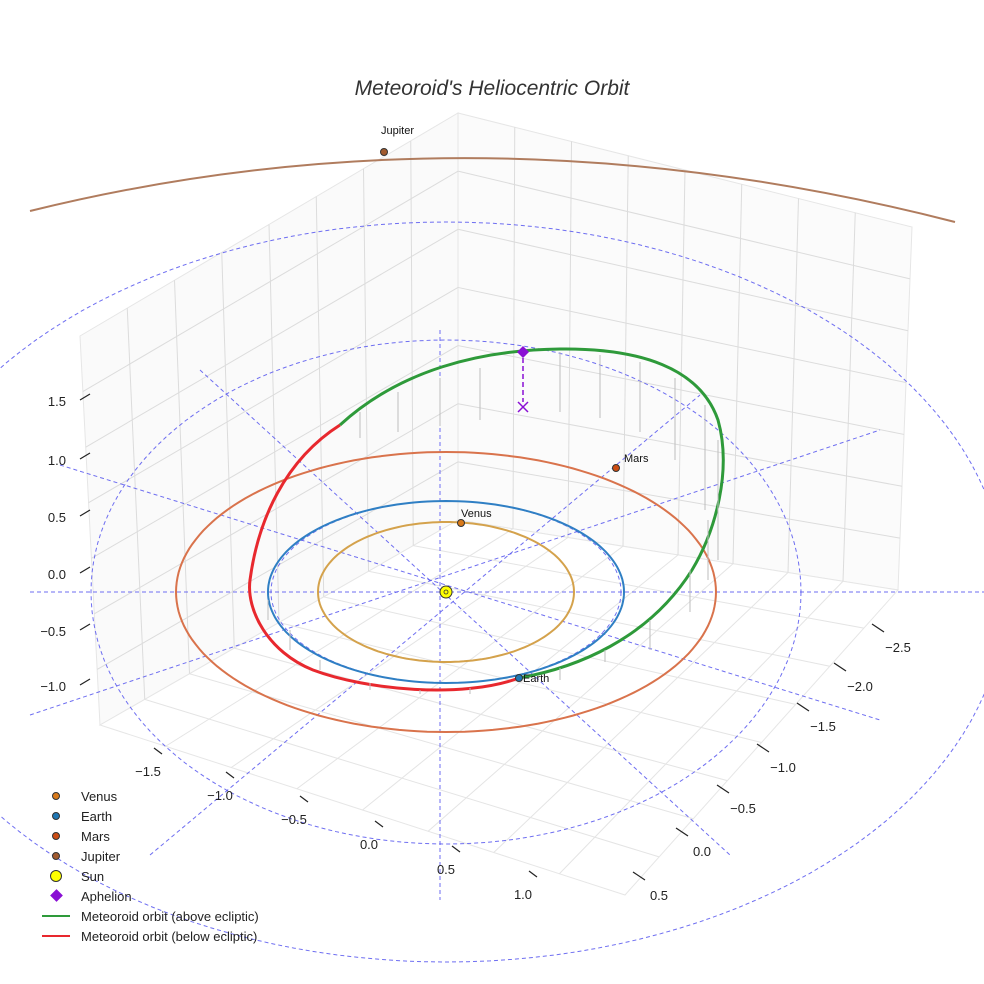 The height and width of the screenshot is (984, 984). Describe the element at coordinates (369, 844) in the screenshot. I see `x-tick-label: 0.0` at that location.